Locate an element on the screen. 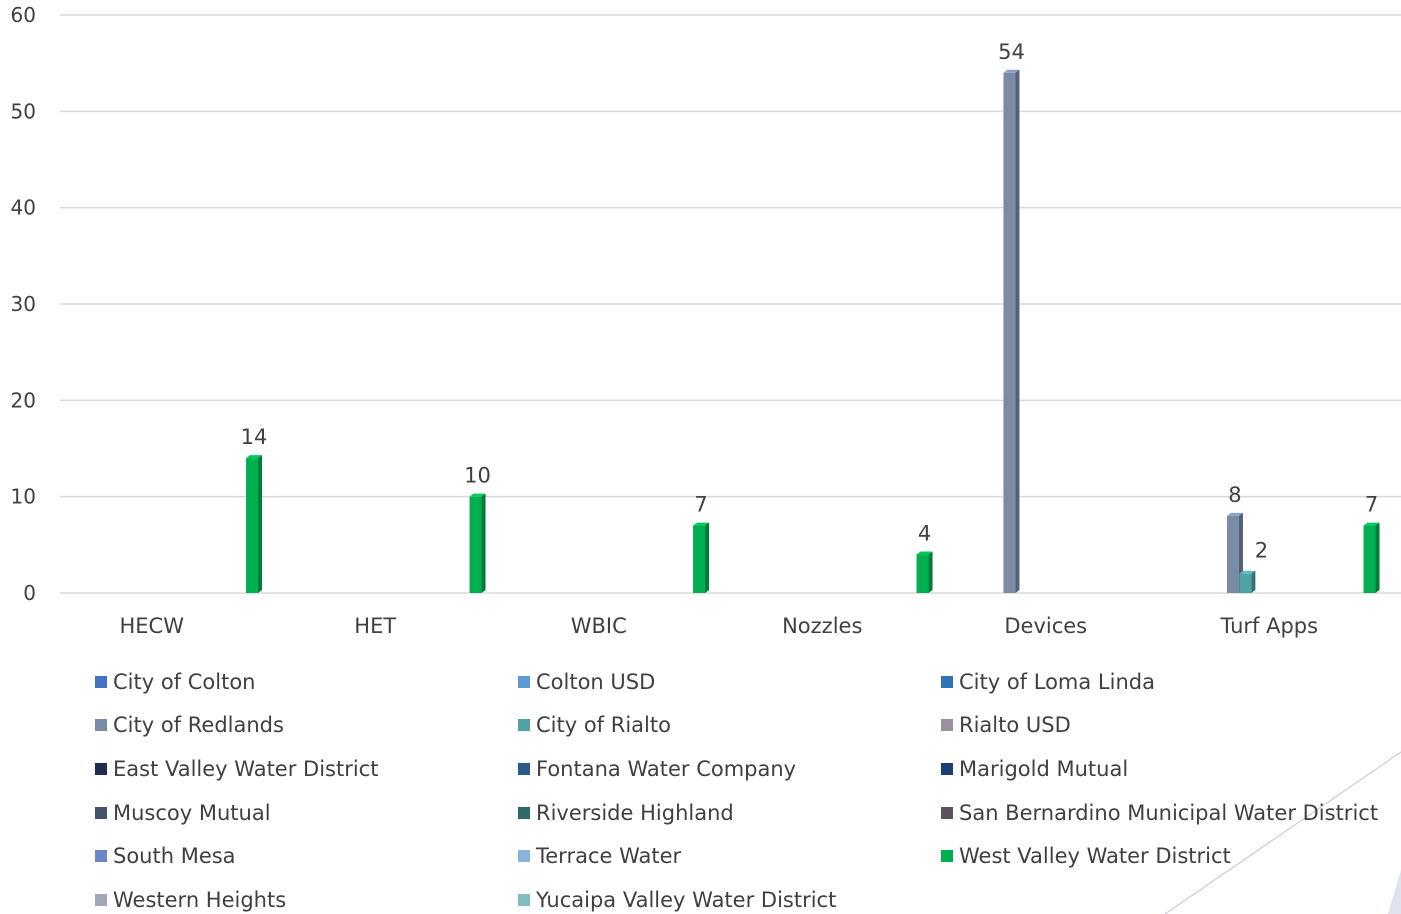  x-axis: HECW HET WBIC Nozzles Devices Turf Apps is located at coordinates (719, 626).